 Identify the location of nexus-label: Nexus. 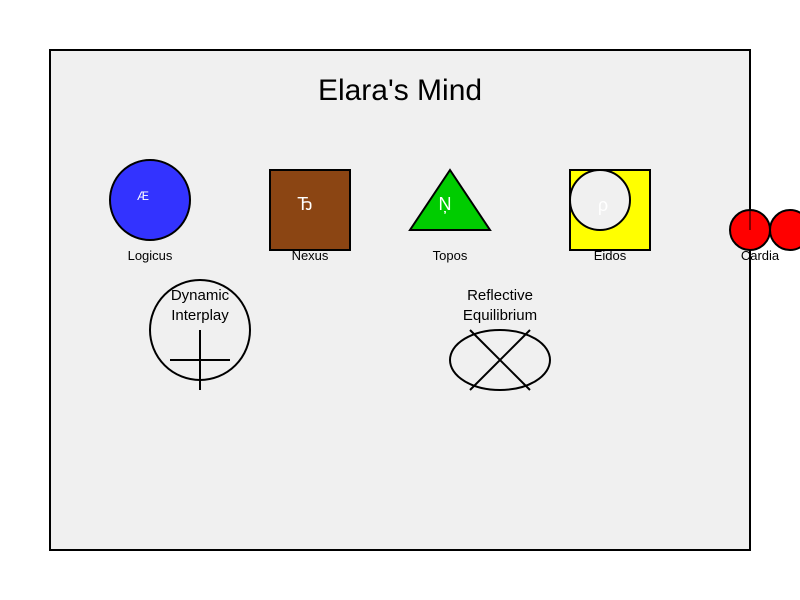
(310, 255).